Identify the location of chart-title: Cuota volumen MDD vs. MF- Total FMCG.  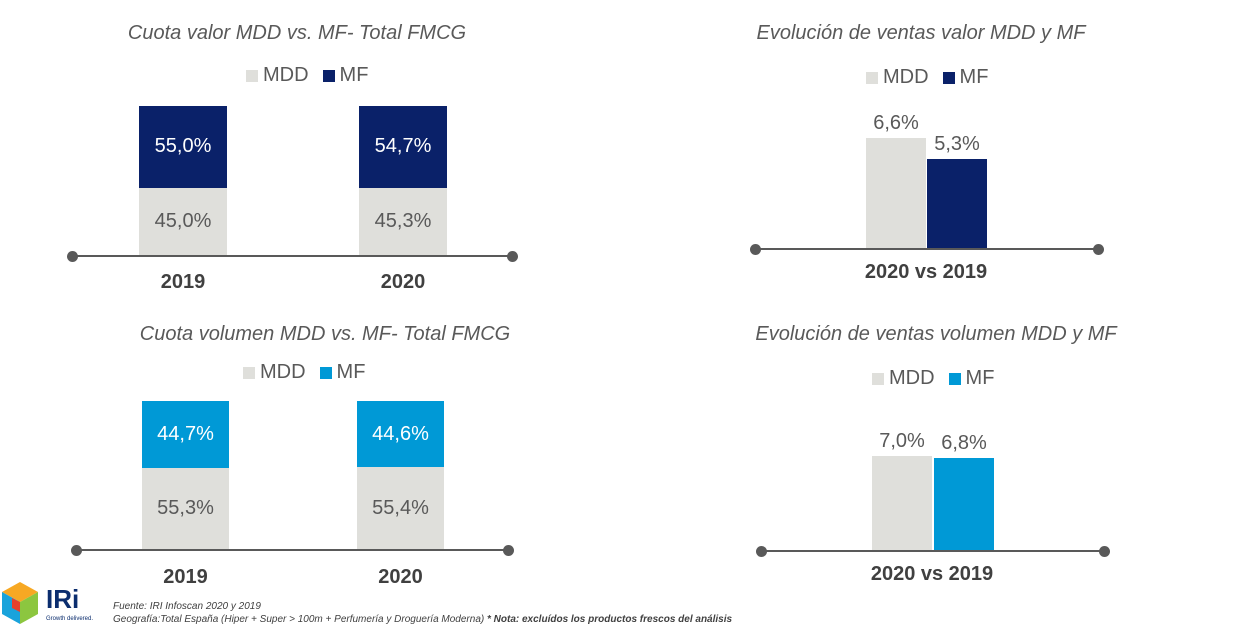
(325, 334).